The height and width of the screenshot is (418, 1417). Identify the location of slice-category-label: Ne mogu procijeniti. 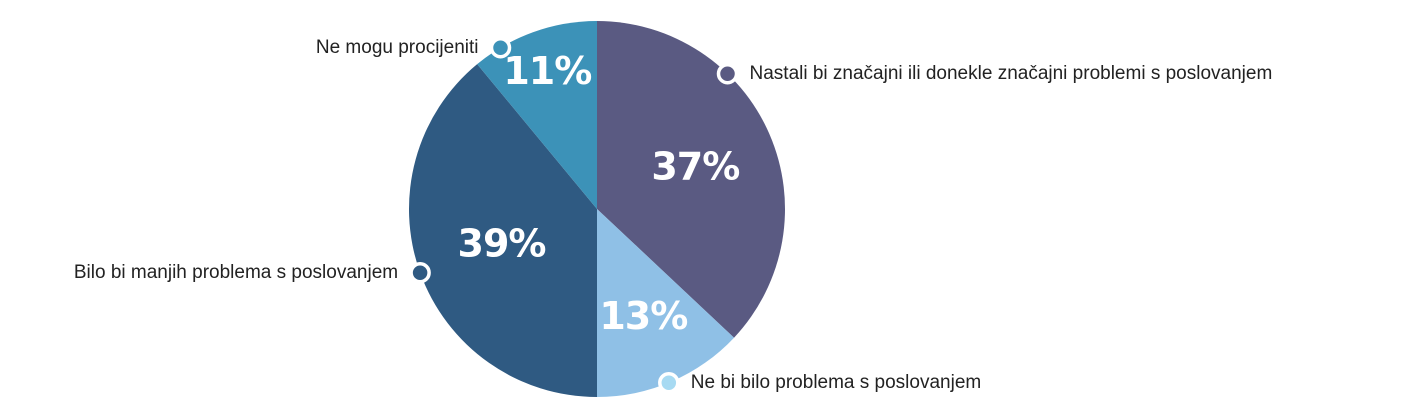
(397, 47).